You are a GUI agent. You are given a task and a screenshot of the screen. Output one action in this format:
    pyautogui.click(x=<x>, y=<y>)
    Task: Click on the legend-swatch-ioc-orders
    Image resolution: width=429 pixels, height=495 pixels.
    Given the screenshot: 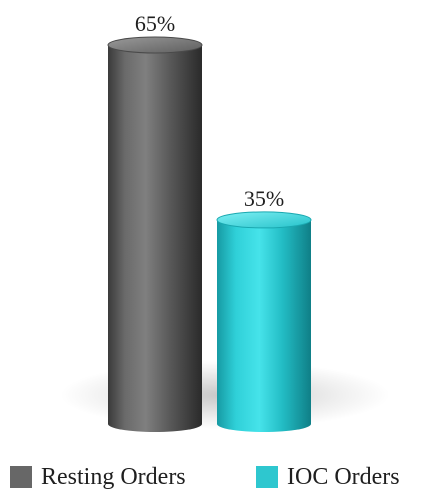 What is the action you would take?
    pyautogui.click(x=267, y=477)
    